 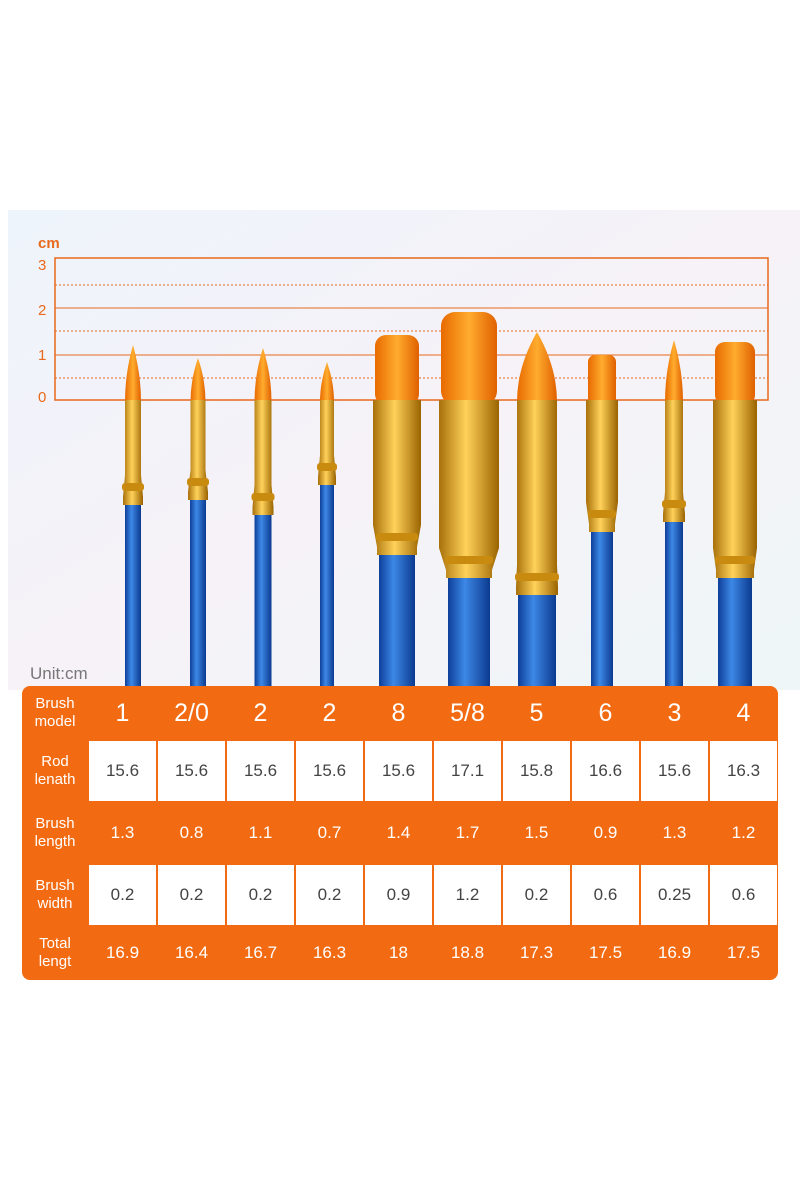 I want to click on table-cell: 16.7, so click(x=260, y=952).